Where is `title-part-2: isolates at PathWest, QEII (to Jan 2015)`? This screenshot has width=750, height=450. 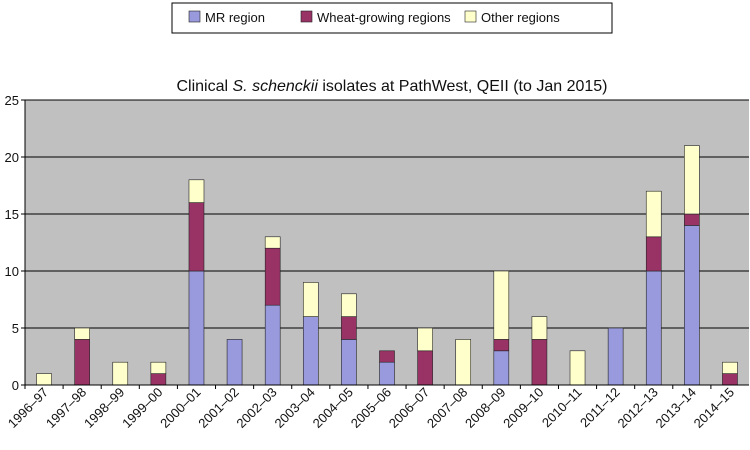 title-part-2: isolates at PathWest, QEII (to Jan 2015) is located at coordinates (463, 86).